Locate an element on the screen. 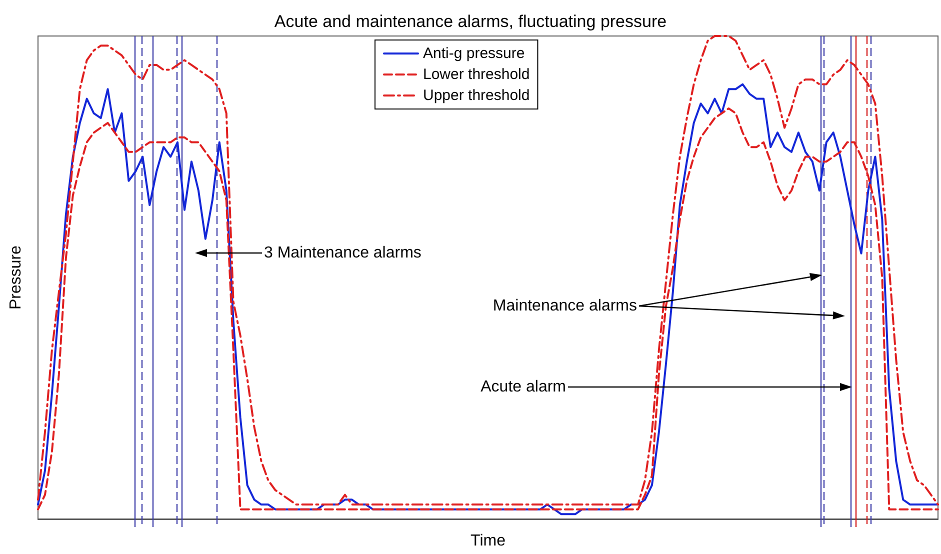 The image size is (941, 554). legend-label: Lower threshold is located at coordinates (476, 74).